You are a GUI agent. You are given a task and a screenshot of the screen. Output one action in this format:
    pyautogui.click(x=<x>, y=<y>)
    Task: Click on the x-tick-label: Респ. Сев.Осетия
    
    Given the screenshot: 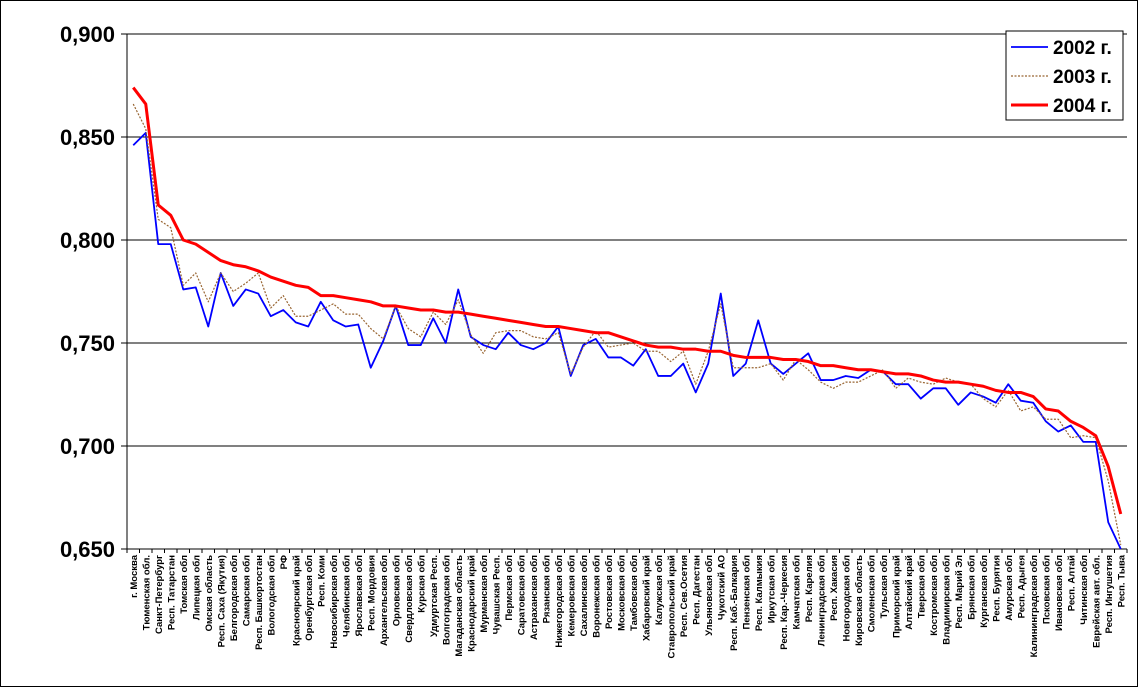 What is the action you would take?
    pyautogui.click(x=684, y=596)
    